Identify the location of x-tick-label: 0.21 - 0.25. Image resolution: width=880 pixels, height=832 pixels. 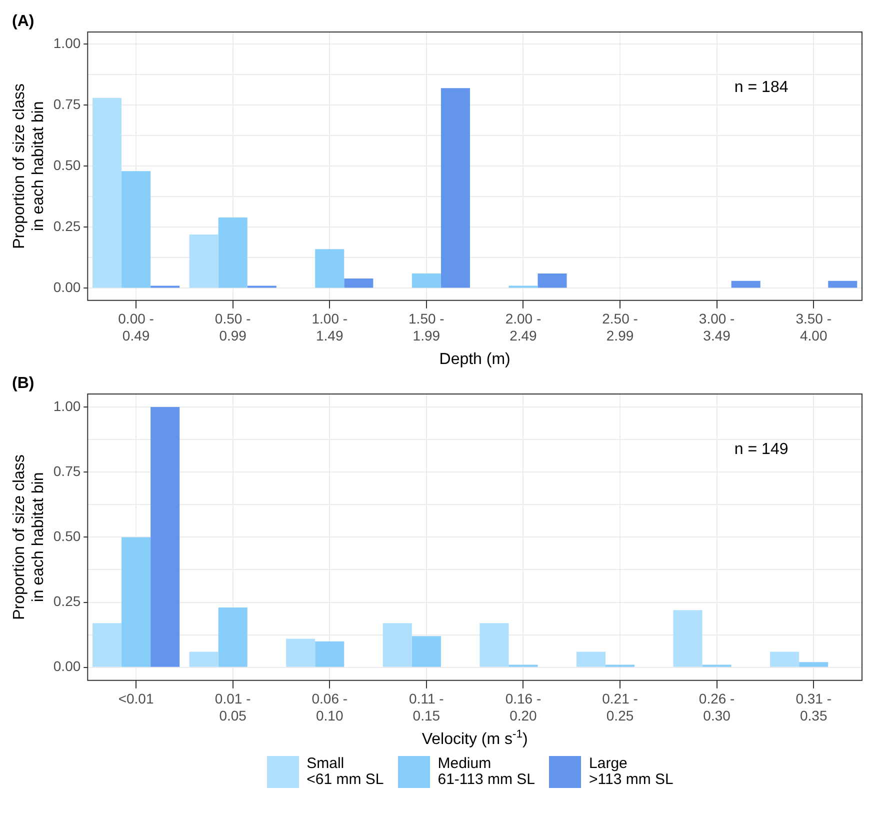
(620, 707).